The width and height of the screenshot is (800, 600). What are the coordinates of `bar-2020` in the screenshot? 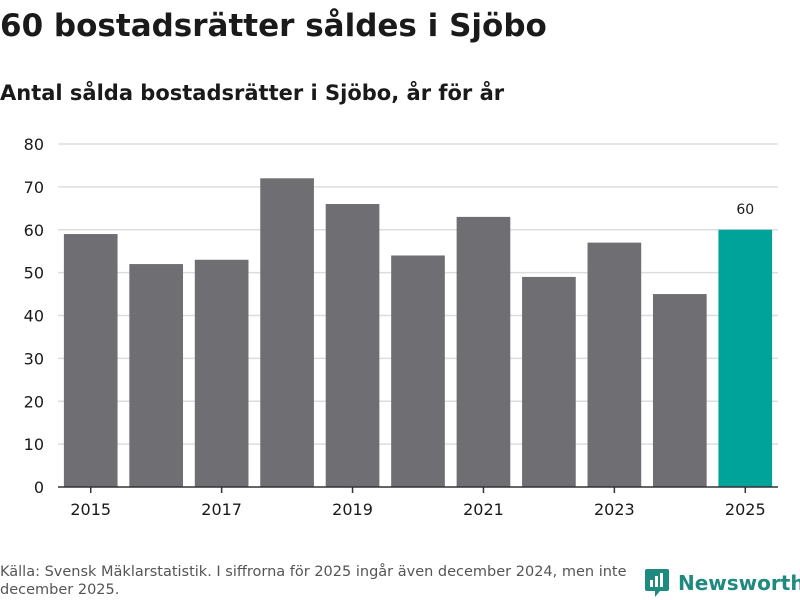 It's located at (418, 371).